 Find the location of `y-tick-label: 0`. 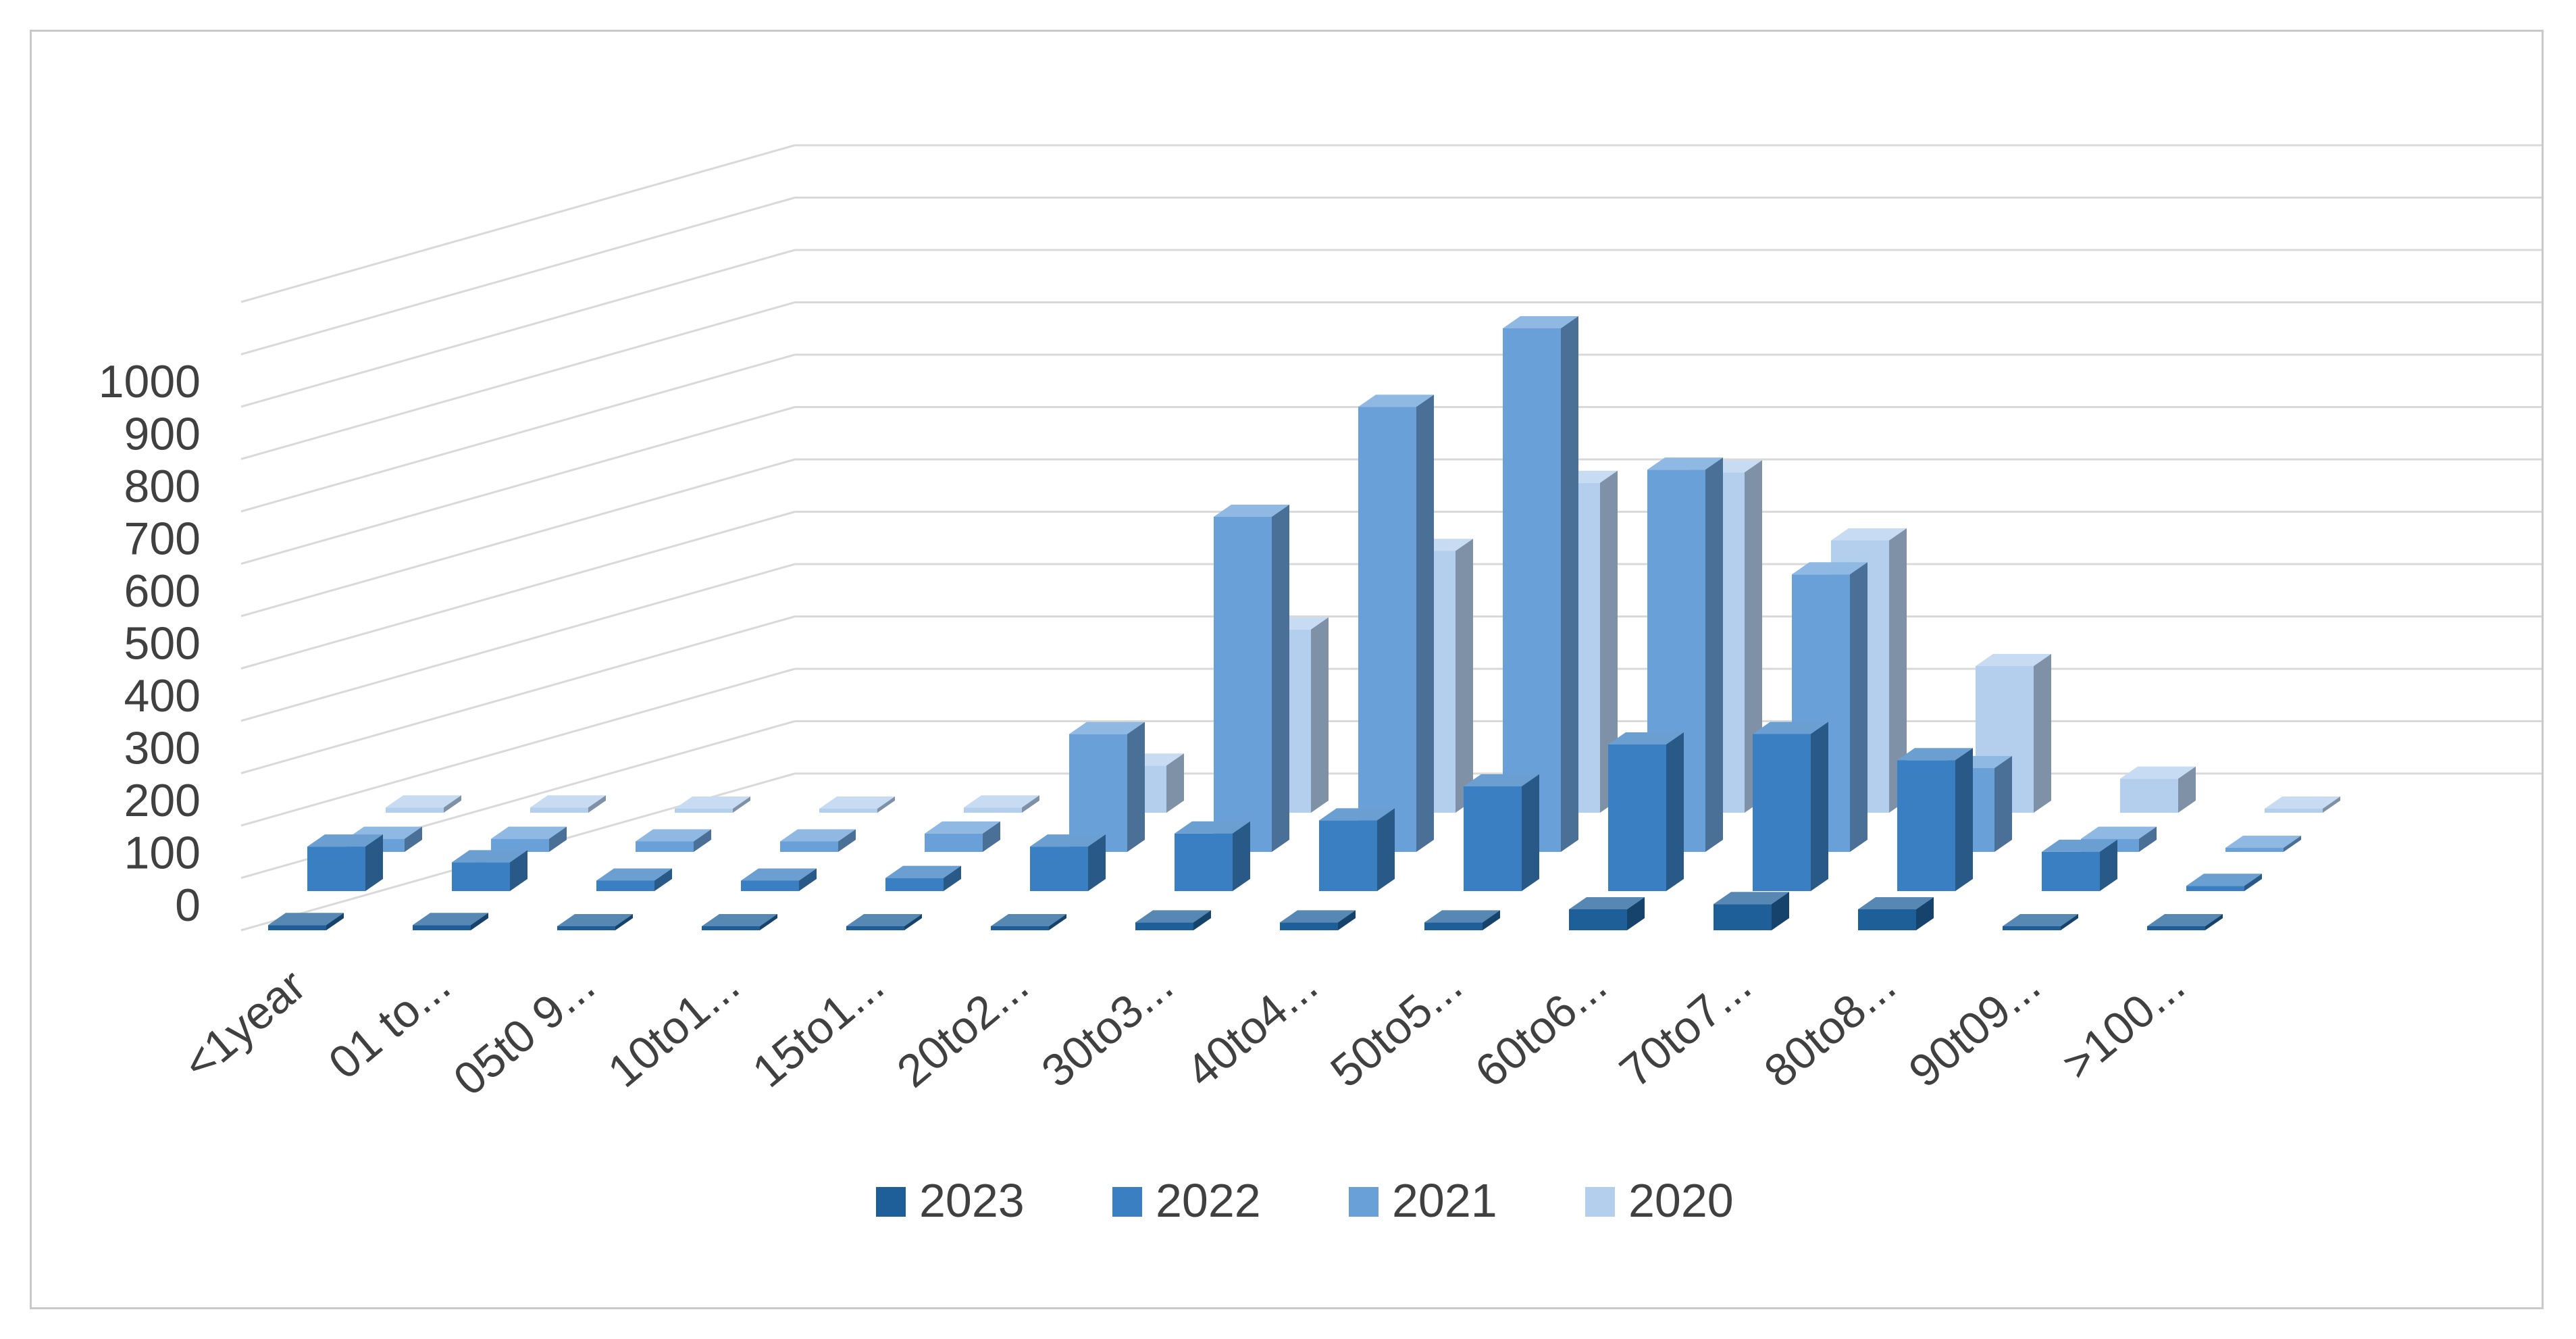

y-tick-label: 0 is located at coordinates (188, 905).